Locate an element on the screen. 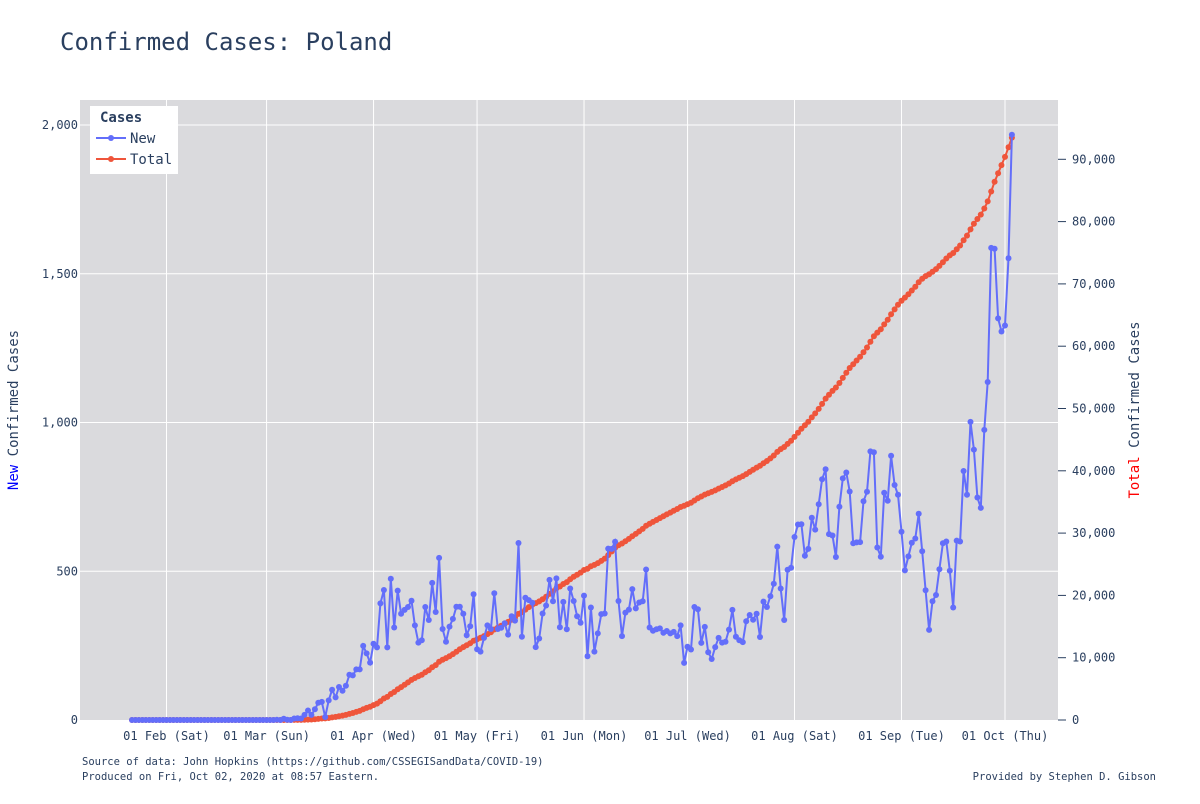 Image resolution: width=1200 pixels, height=804 pixels. legend-item-new: New is located at coordinates (126, 139).